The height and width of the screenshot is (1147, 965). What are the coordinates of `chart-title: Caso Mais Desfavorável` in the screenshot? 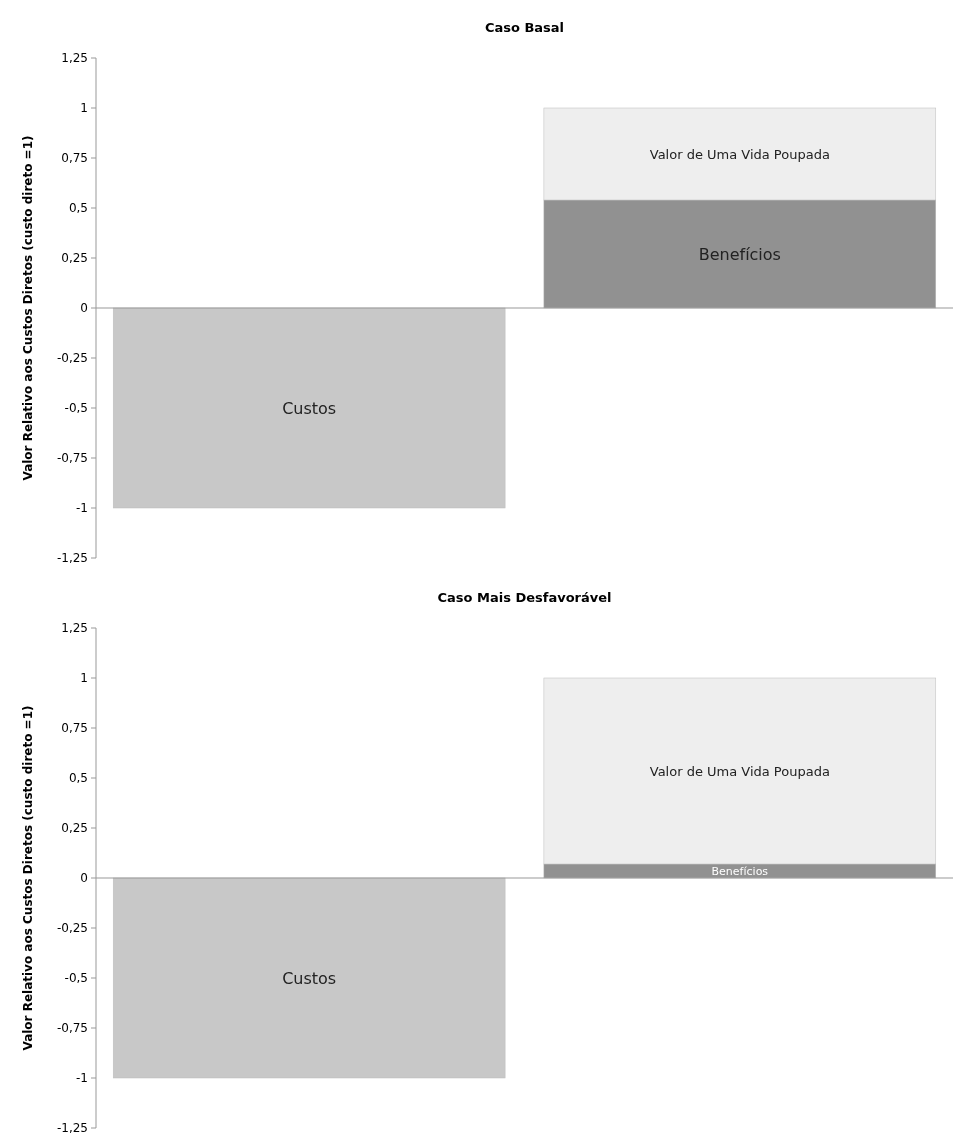 It's located at (524, 597).